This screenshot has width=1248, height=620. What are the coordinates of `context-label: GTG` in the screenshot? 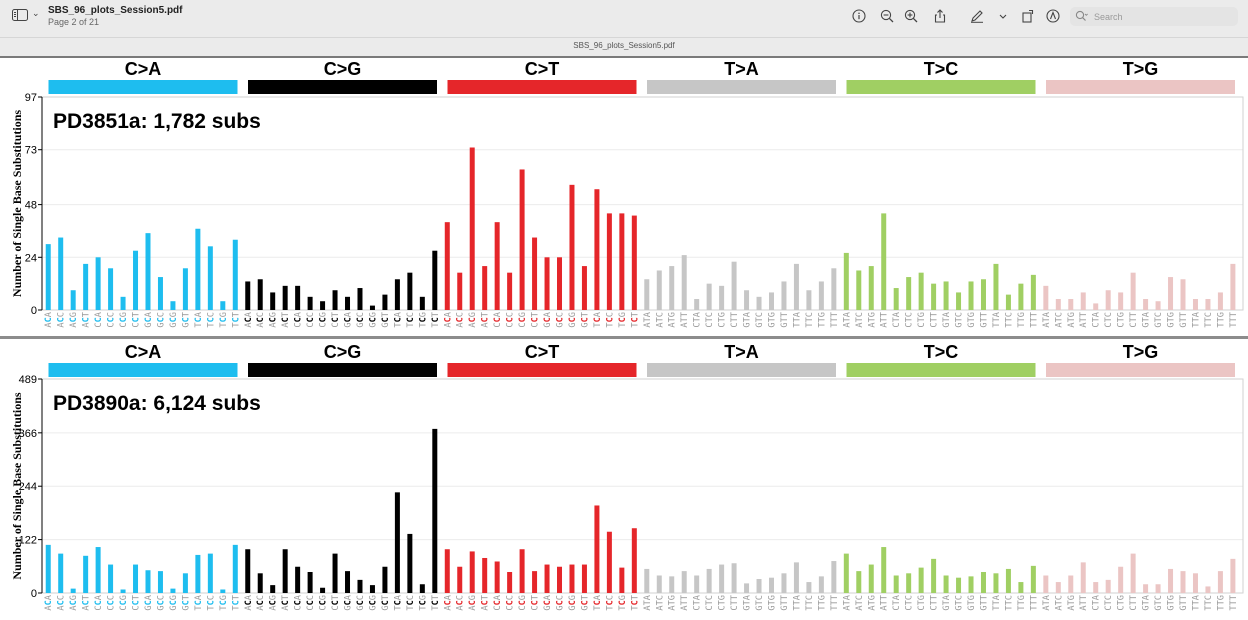 It's located at (972, 320).